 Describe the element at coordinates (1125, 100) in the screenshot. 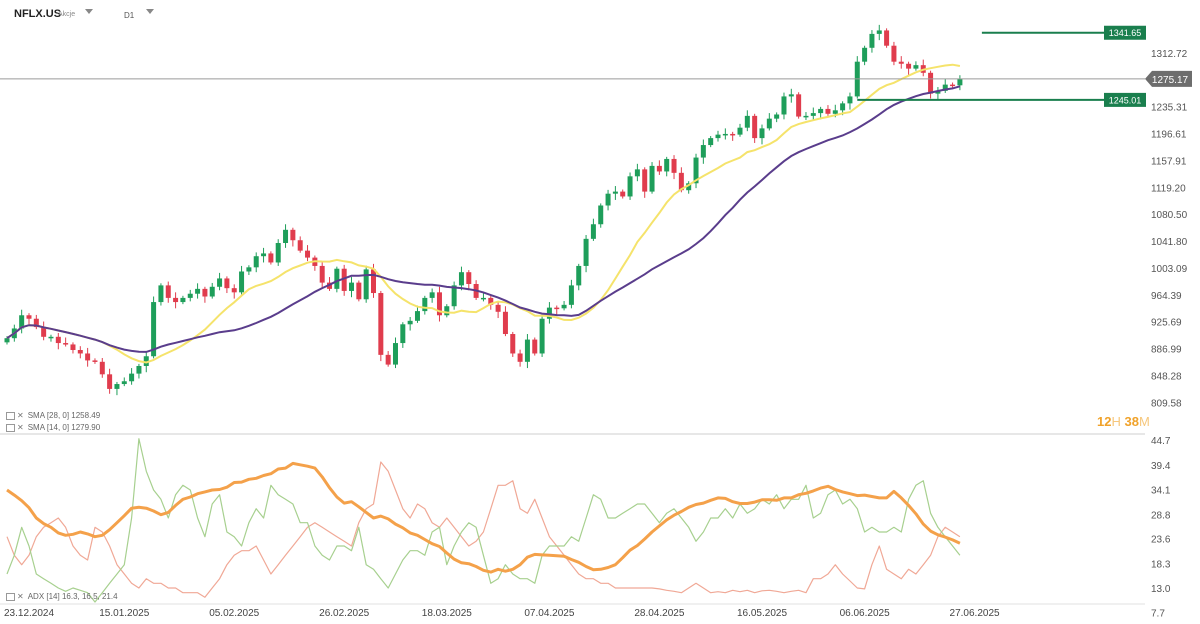

I see `level-label: 1245.01` at that location.